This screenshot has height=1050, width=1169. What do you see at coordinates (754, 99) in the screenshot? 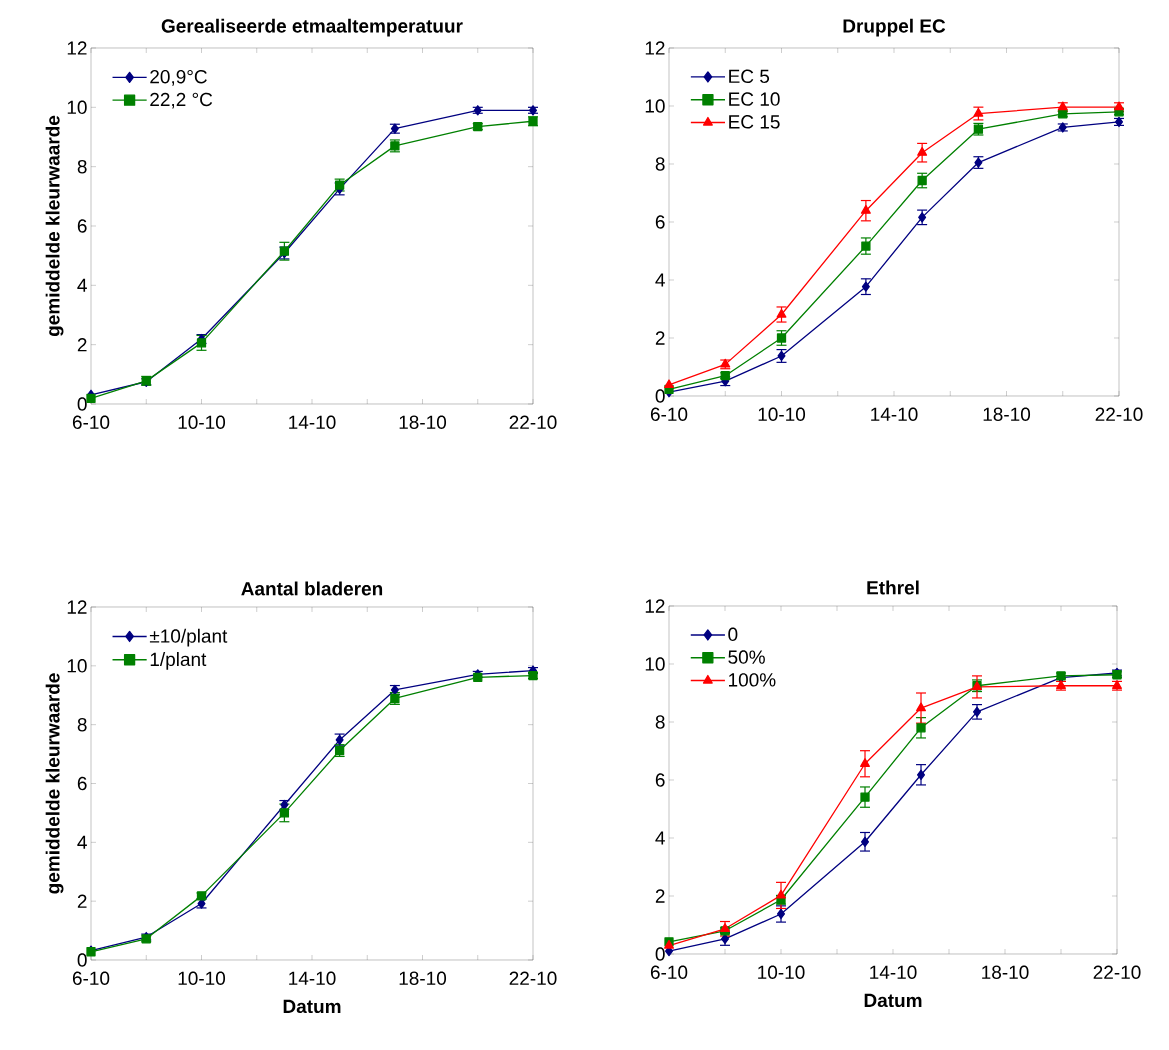
I see `legend-label: EC 10` at bounding box center [754, 99].